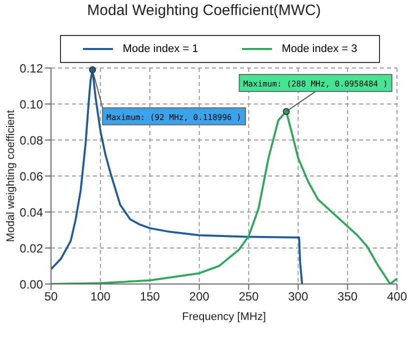 This screenshot has width=408, height=350. What do you see at coordinates (315, 83) in the screenshot?
I see `annotation: Maximum: (288 MHz, 0.0958484 )` at bounding box center [315, 83].